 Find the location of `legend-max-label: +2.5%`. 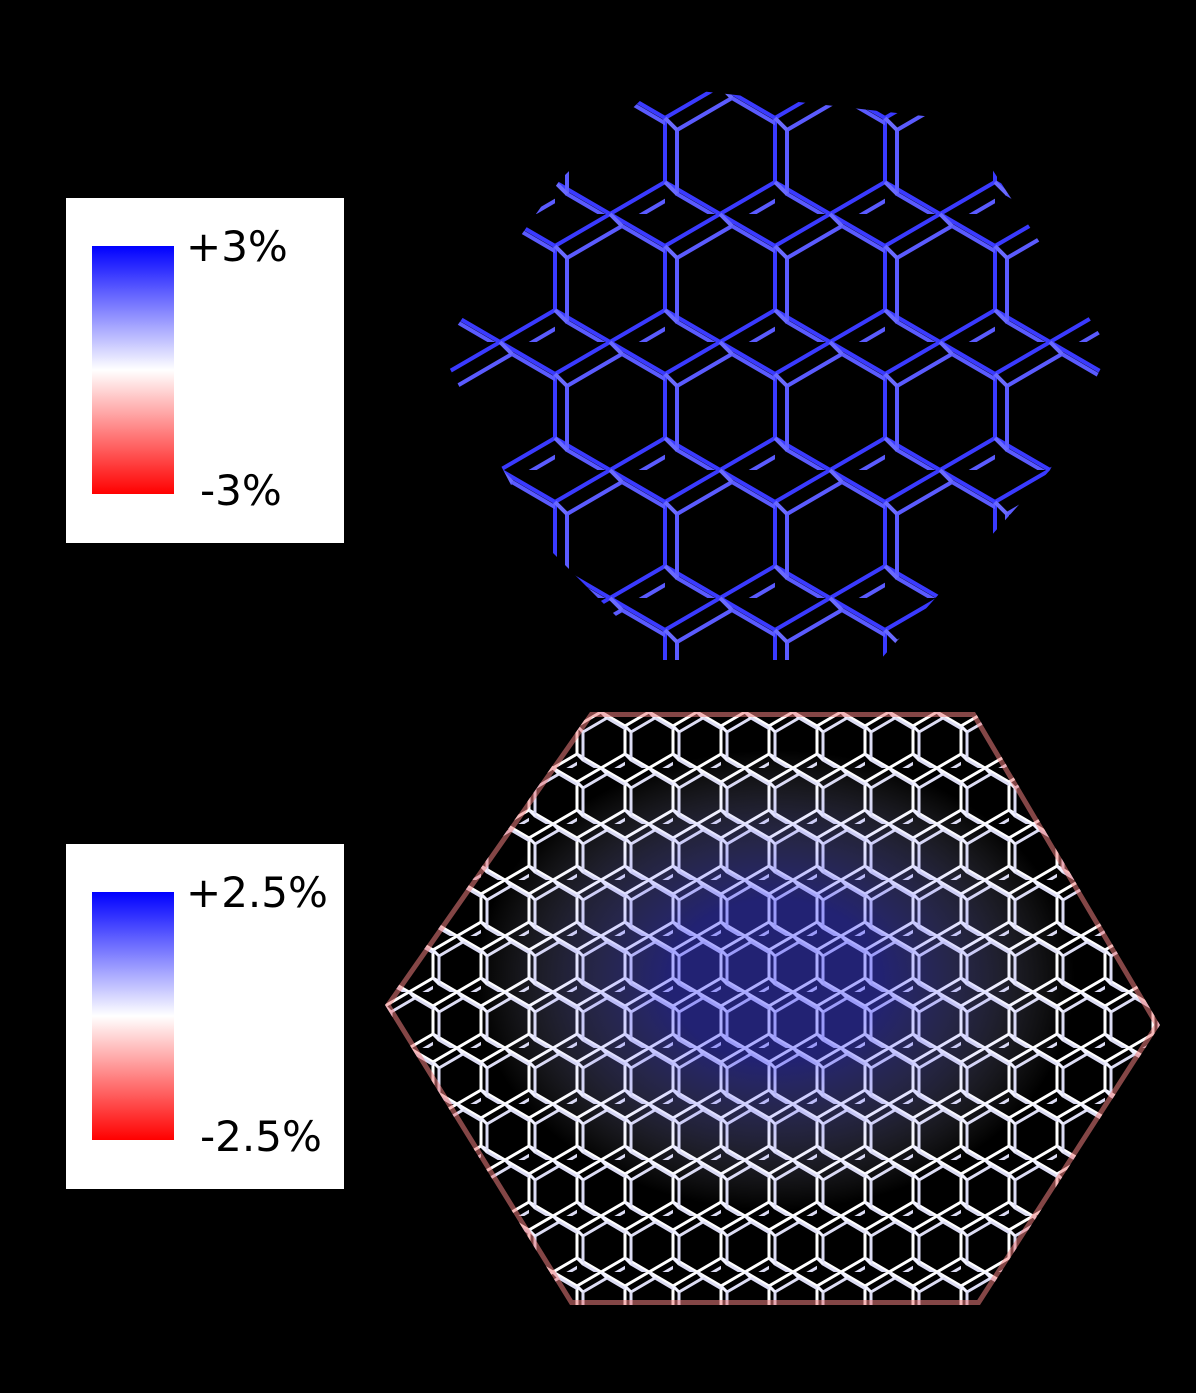

legend-max-label: +2.5% is located at coordinates (257, 892).